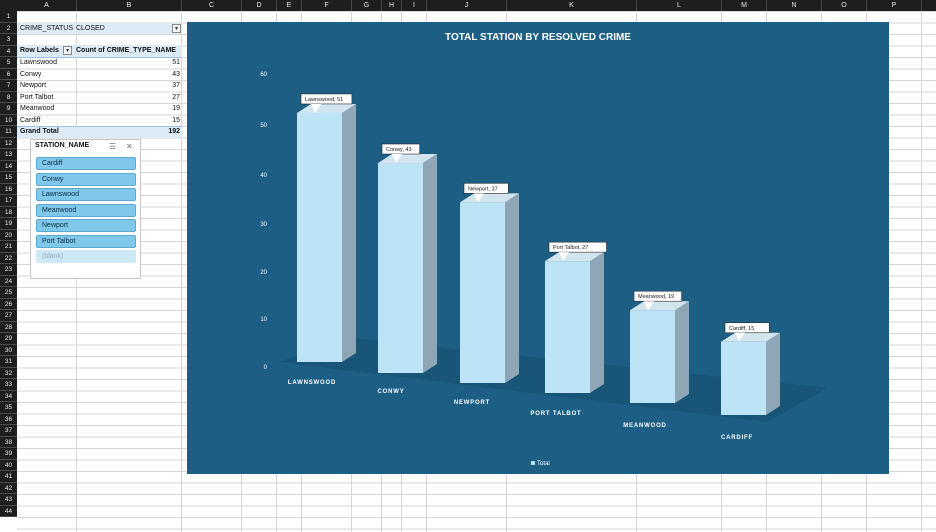 This screenshot has height=532, width=936. Describe the element at coordinates (327, 5) in the screenshot. I see `column-header: F` at that location.